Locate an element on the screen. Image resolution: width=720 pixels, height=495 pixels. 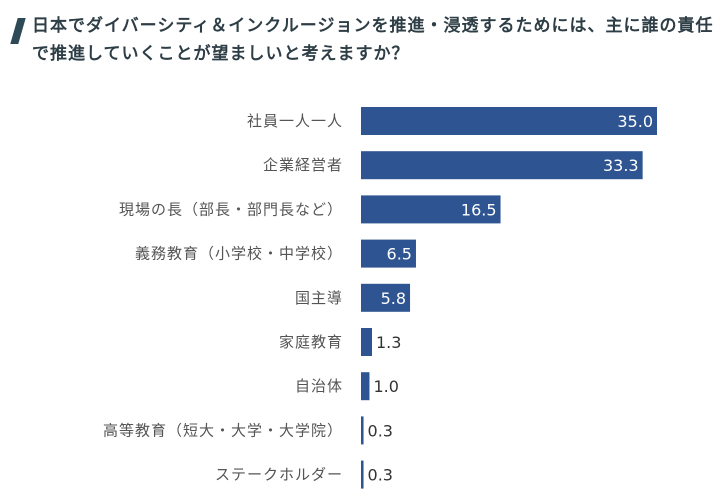
data-label: 6.5 is located at coordinates (399, 254).